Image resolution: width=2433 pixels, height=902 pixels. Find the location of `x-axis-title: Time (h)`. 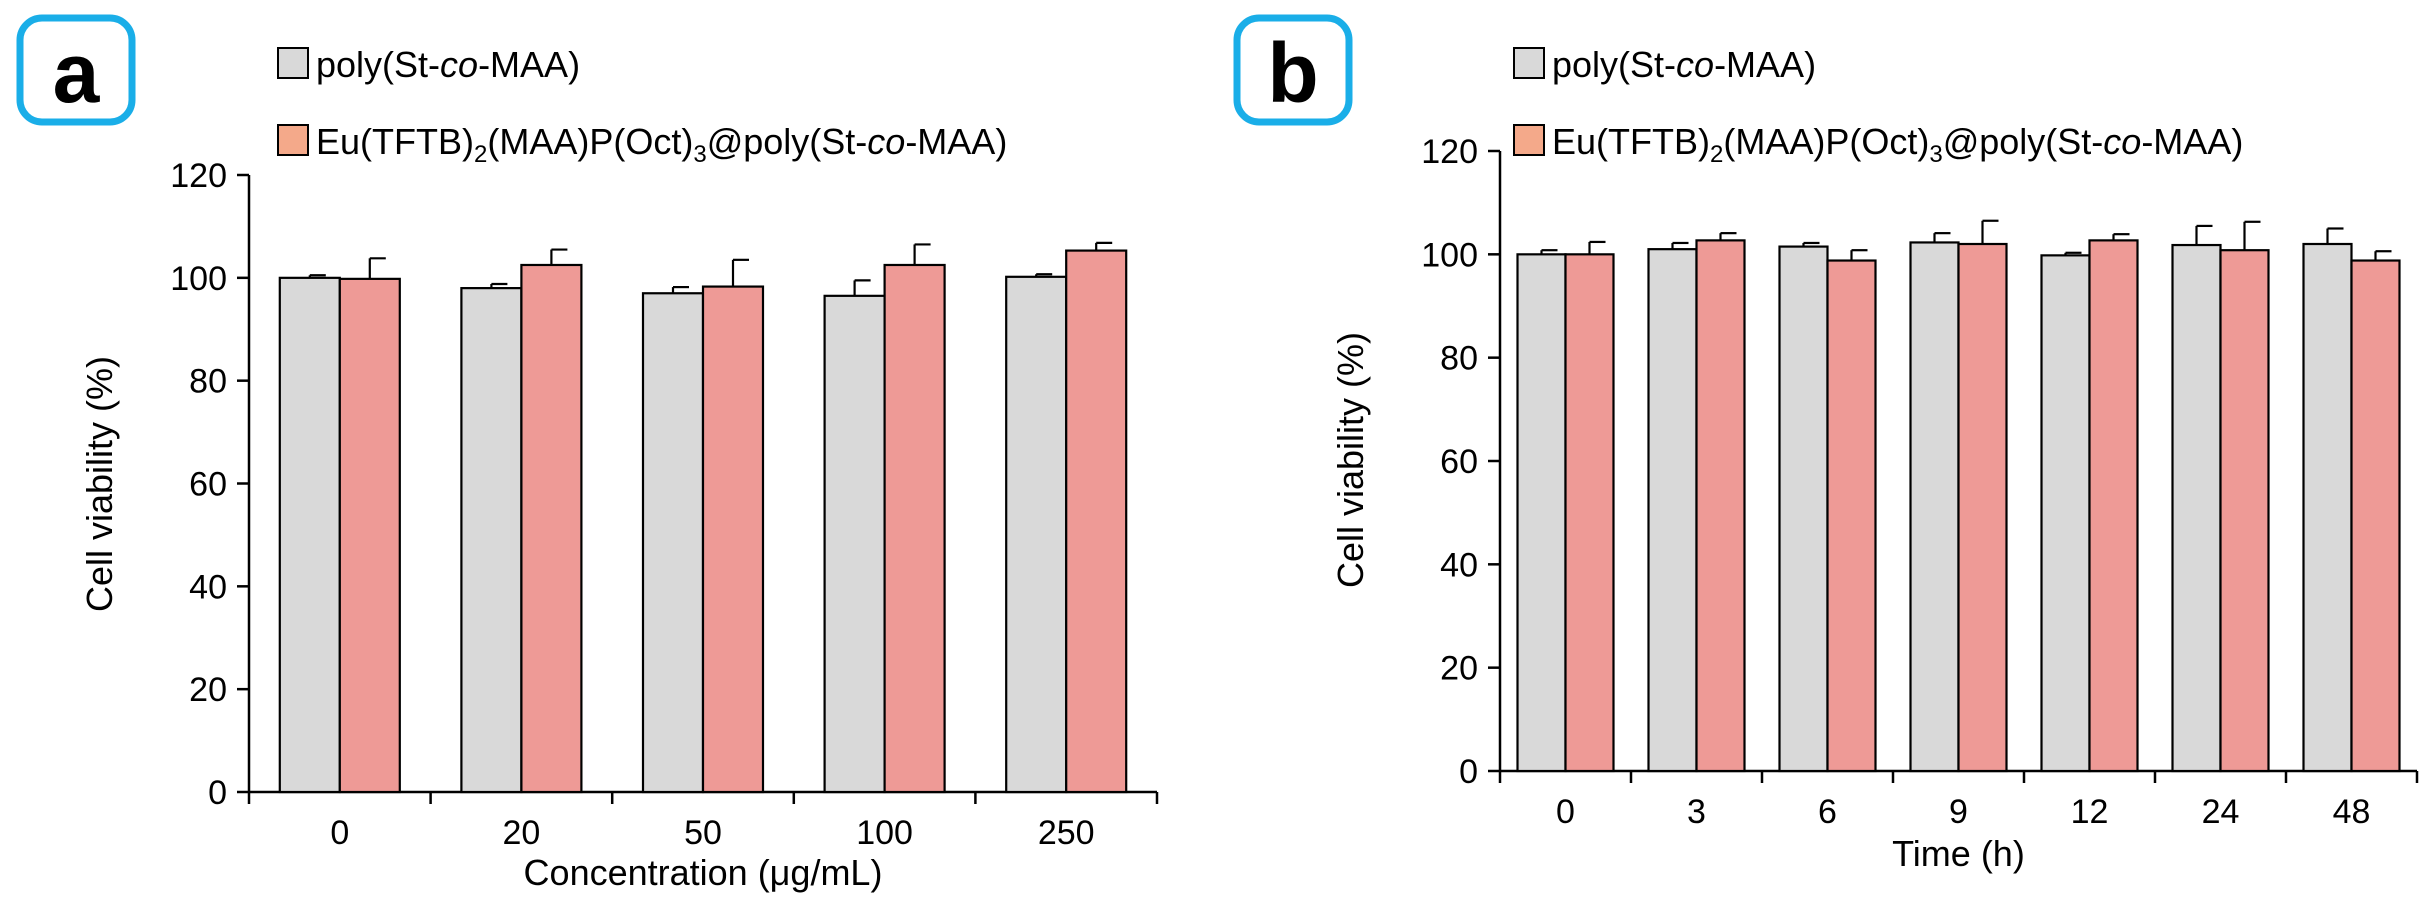

x-axis-title: Time (h) is located at coordinates (1958, 853).